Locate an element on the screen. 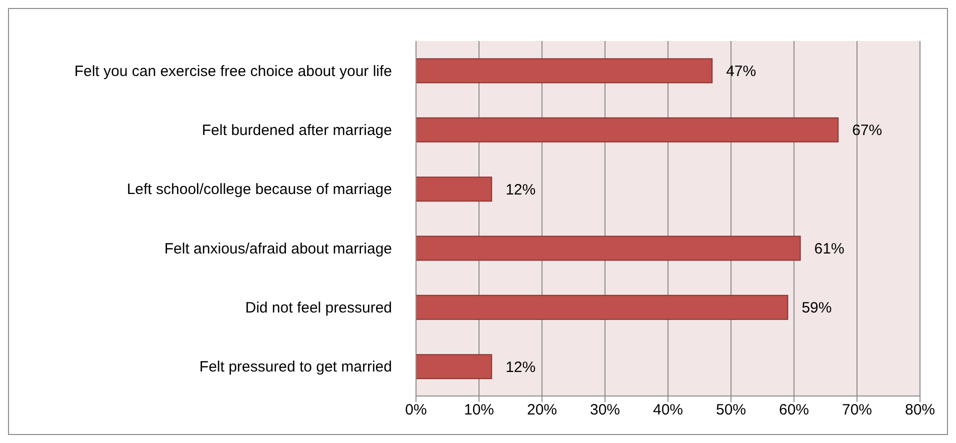 The height and width of the screenshot is (443, 956). x-tick-label: 80% is located at coordinates (920, 410).